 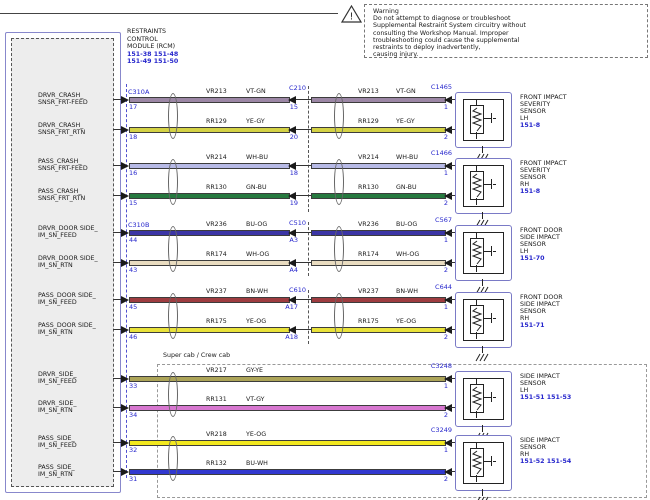 I want to click on circuit-label: VR217, so click(x=216, y=370).